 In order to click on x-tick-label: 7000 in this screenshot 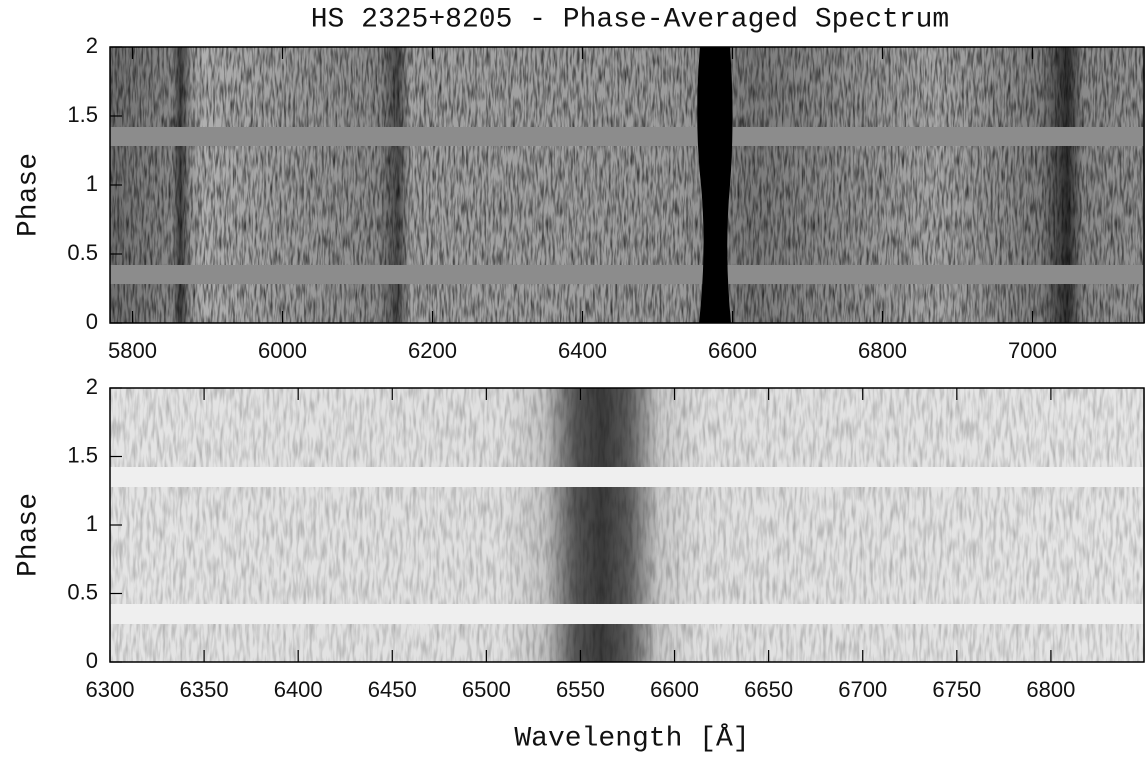, I will do `click(1032, 350)`.